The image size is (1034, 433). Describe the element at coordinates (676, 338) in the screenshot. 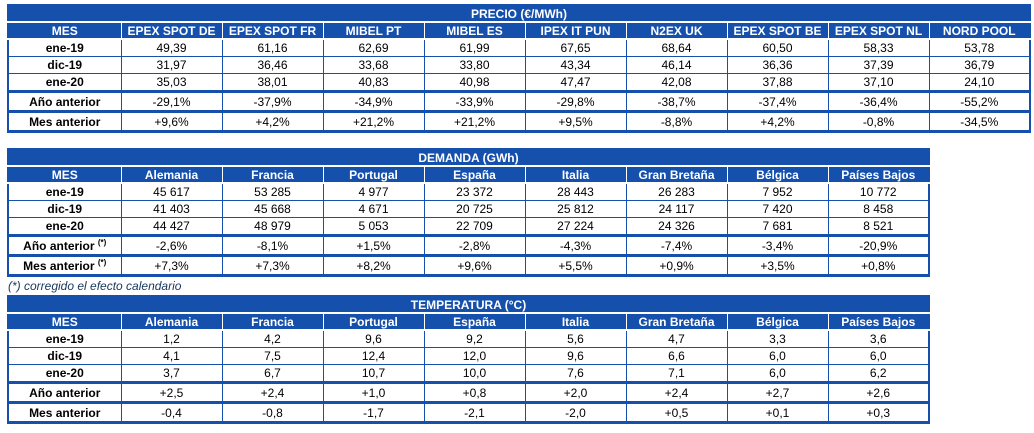

I see `temperatura-value-cell: 4,7` at that location.